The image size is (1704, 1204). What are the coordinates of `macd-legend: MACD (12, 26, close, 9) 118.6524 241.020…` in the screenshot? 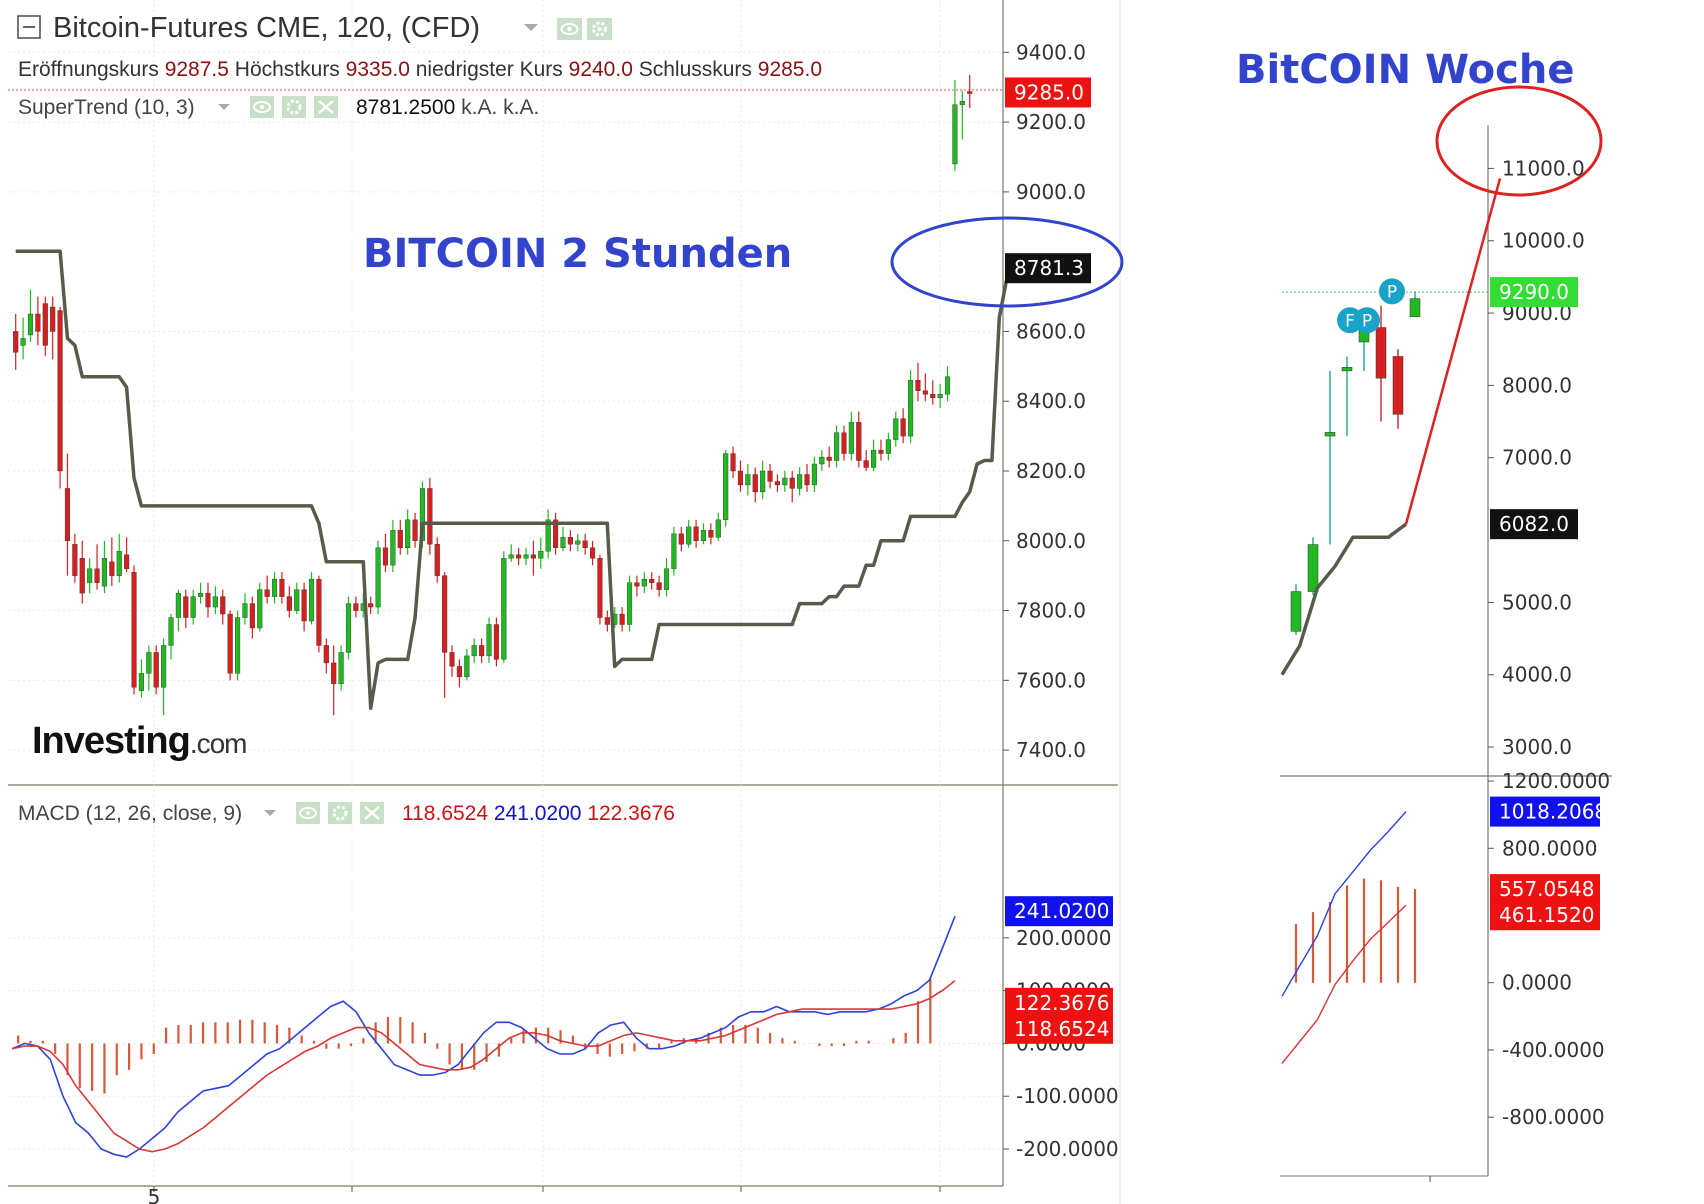 It's located at (346, 813).